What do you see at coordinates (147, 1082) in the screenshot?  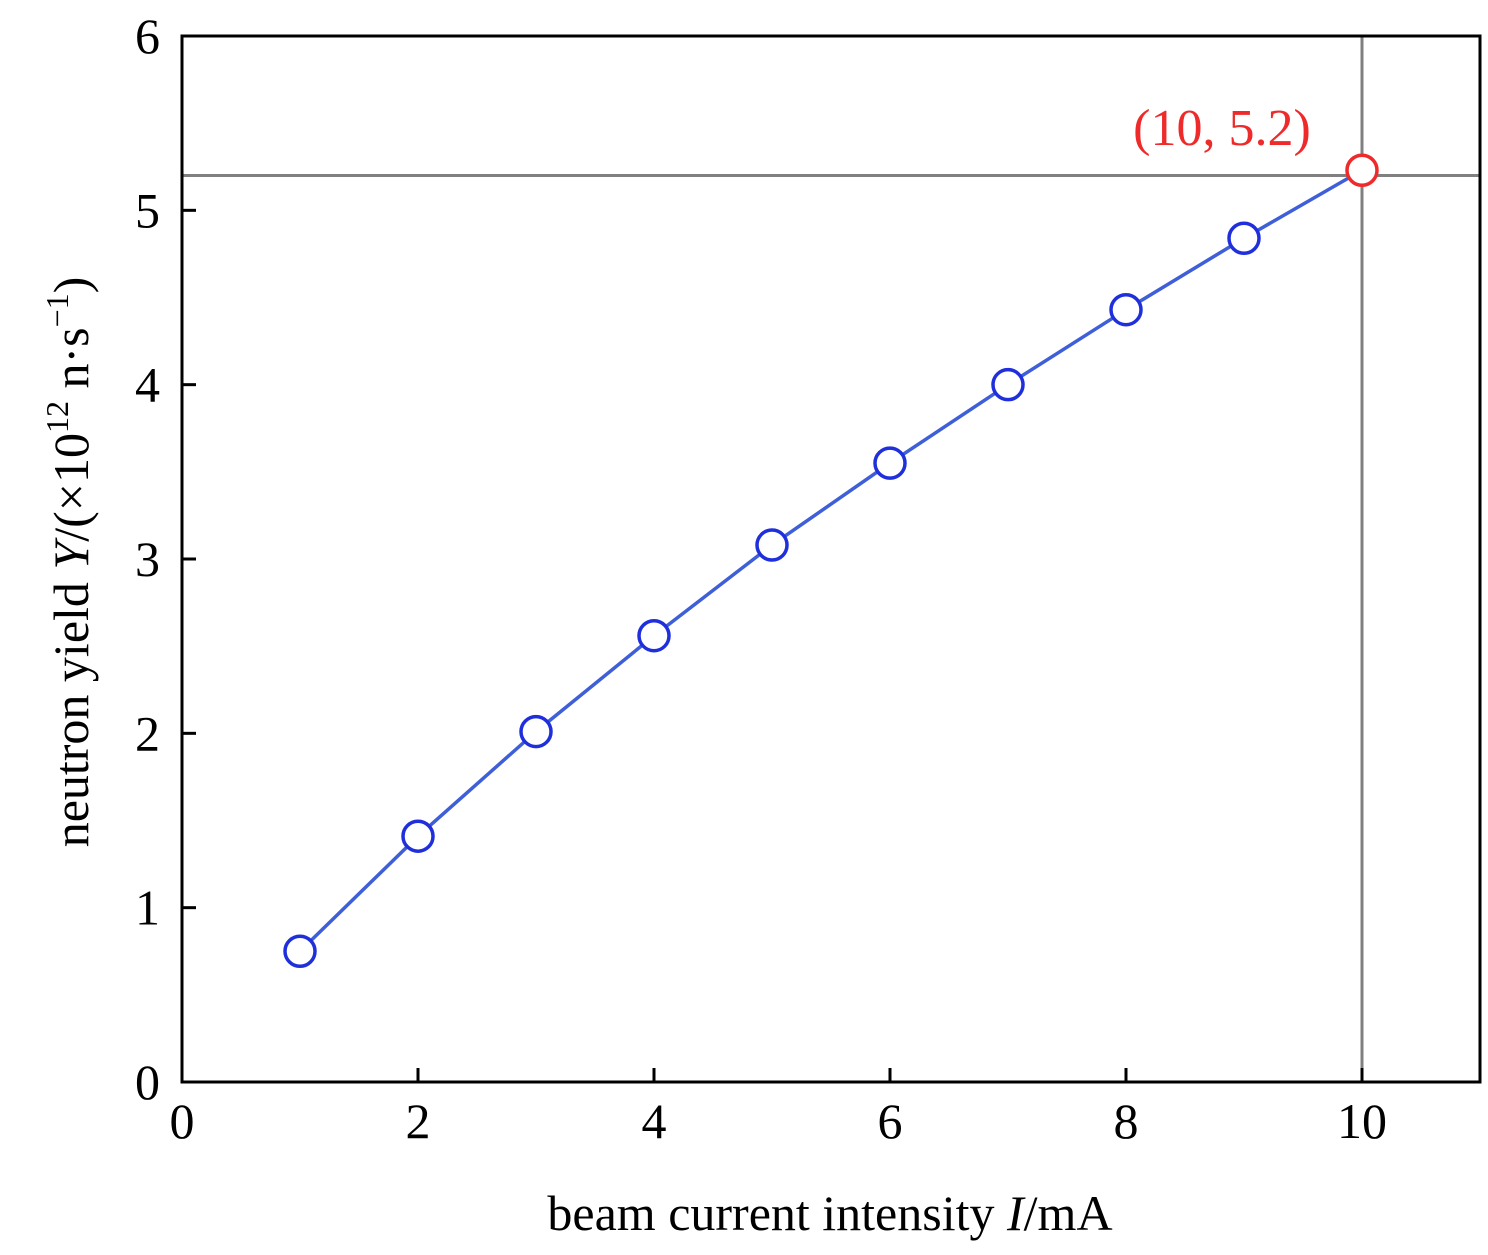 I see `y-tick-label: 0` at bounding box center [147, 1082].